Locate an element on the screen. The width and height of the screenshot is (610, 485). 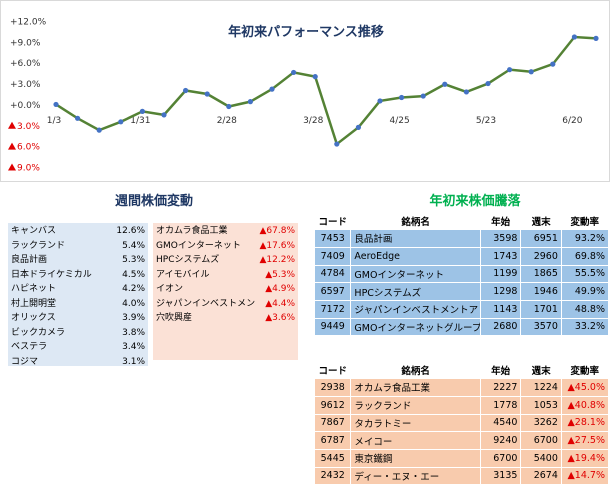
stock-name: イオン is located at coordinates (170, 289).